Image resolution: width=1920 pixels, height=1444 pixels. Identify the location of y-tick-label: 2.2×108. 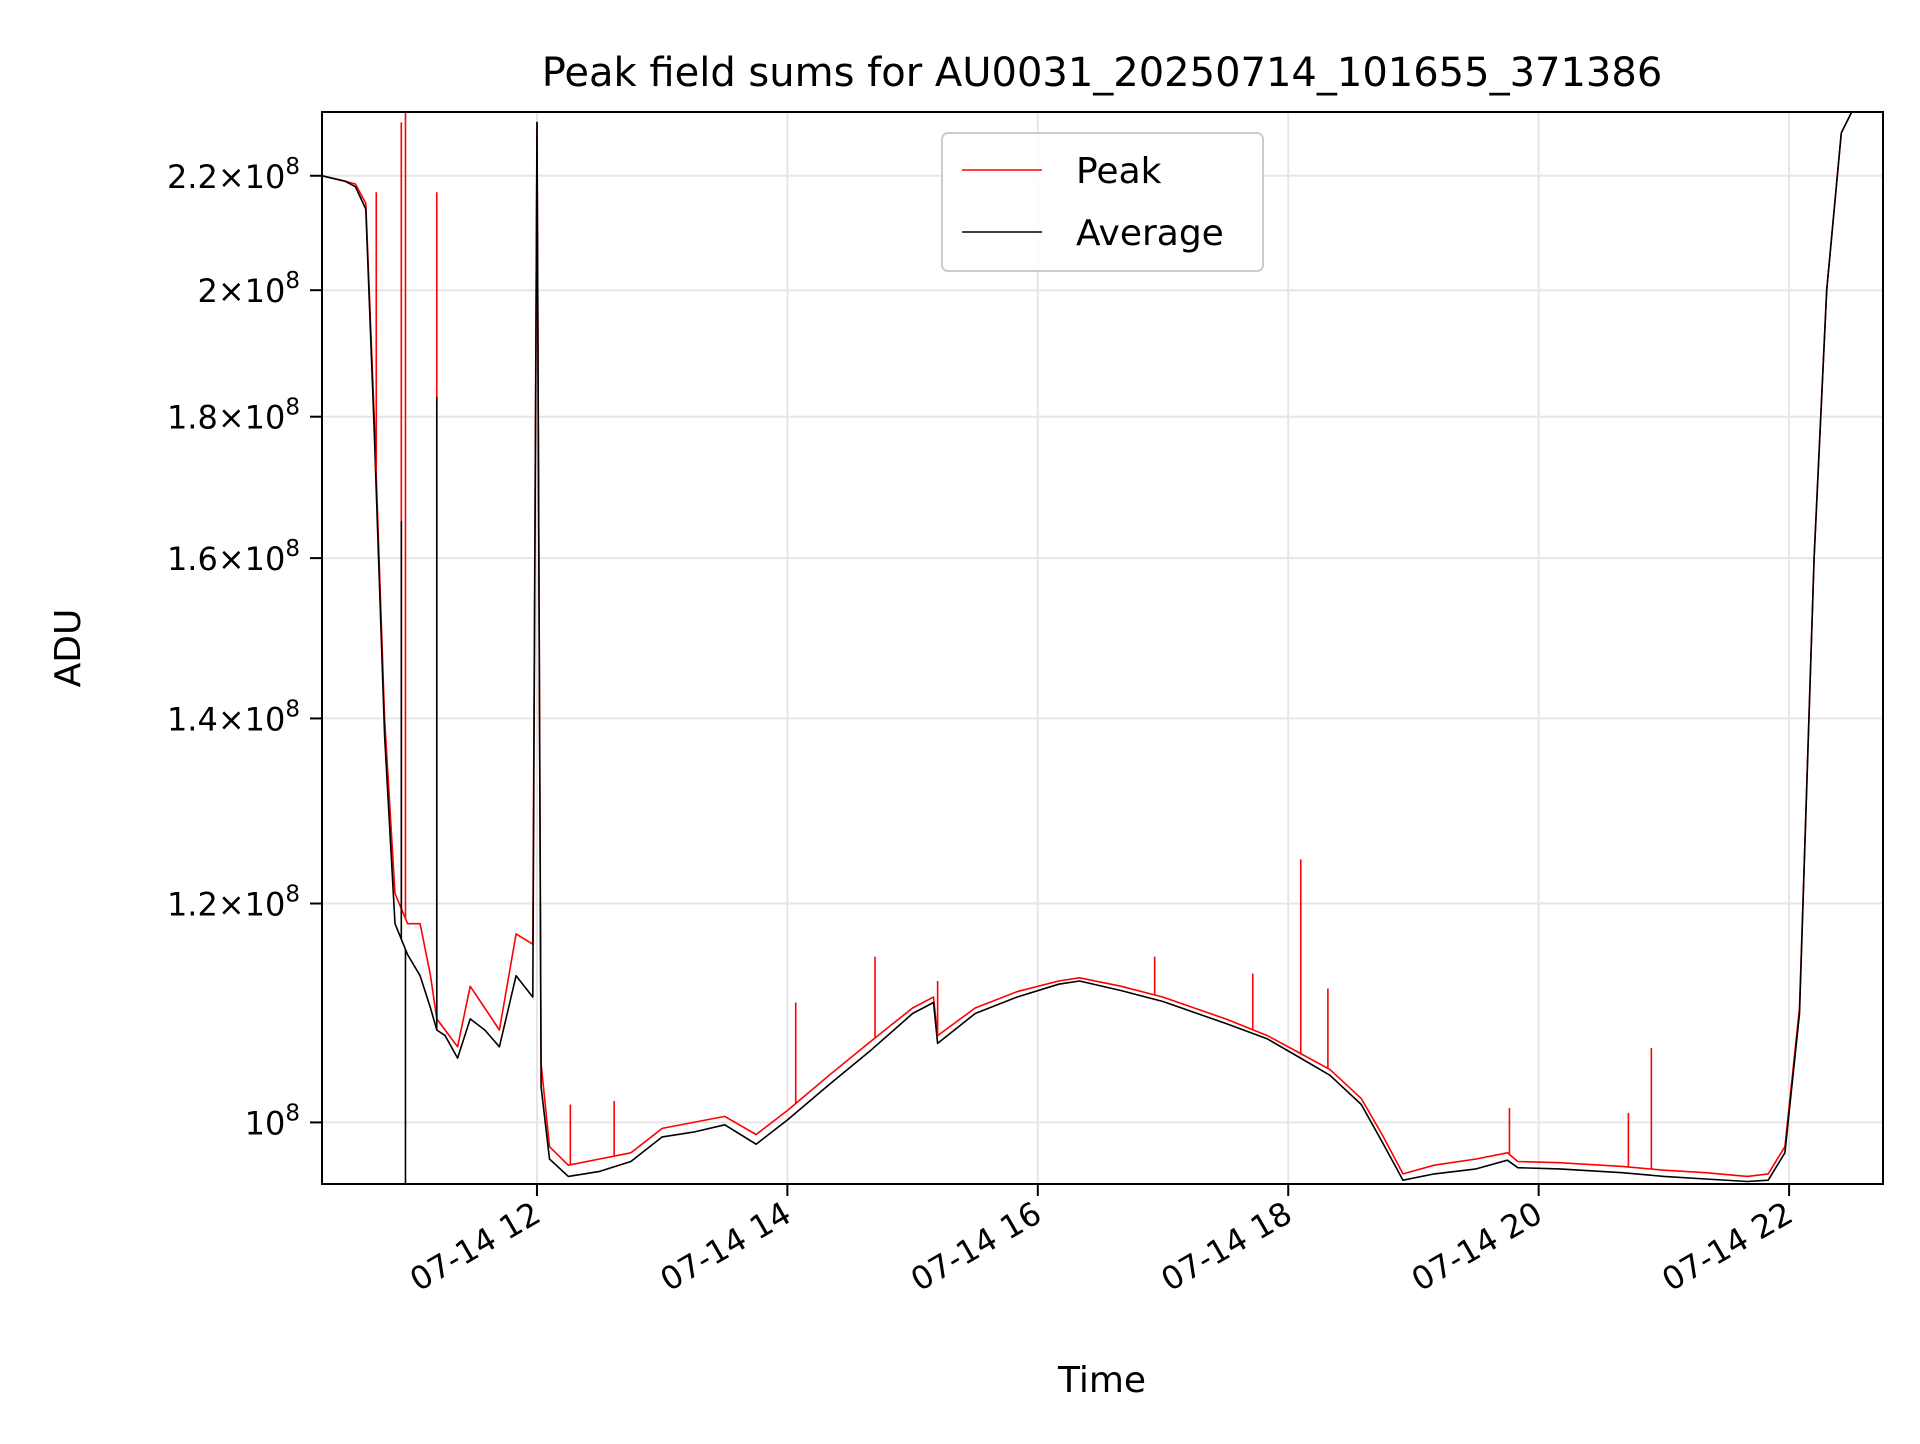
(233, 175).